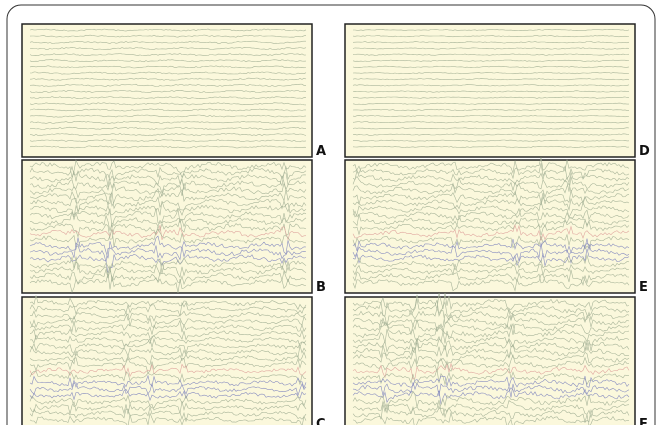 Image resolution: width=659 pixels, height=425 pixels. I want to click on panel-label: D, so click(644, 151).